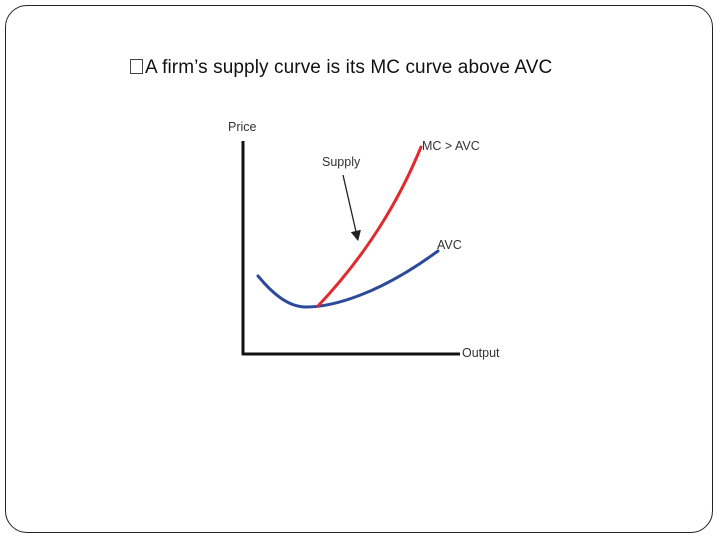 The image size is (720, 540). Describe the element at coordinates (481, 353) in the screenshot. I see `x-axis-label: Output` at that location.